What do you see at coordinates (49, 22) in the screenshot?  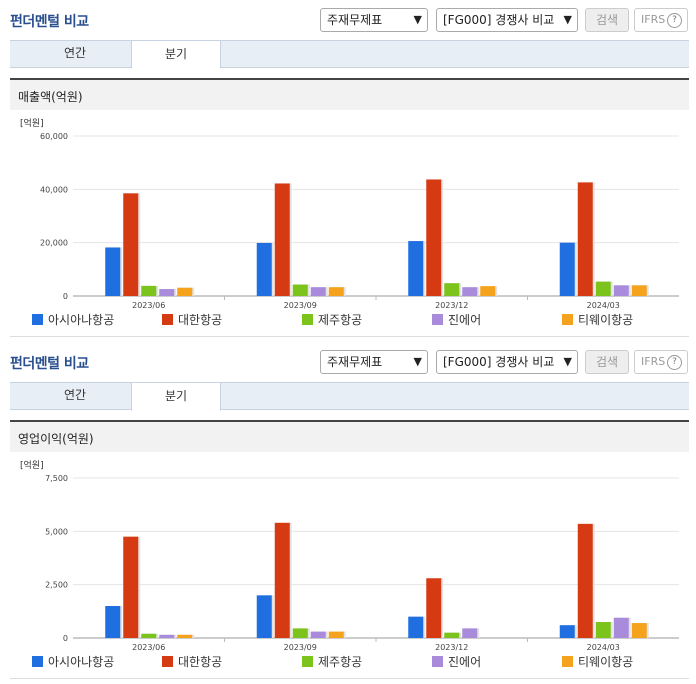 I see `page-title: 펀더멘털 비교` at bounding box center [49, 22].